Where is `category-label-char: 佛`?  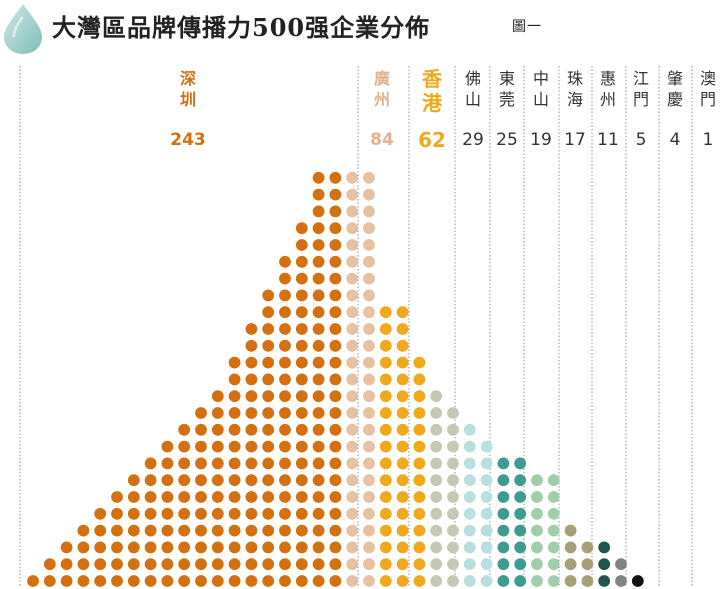
category-label-char: 佛 is located at coordinates (473, 78).